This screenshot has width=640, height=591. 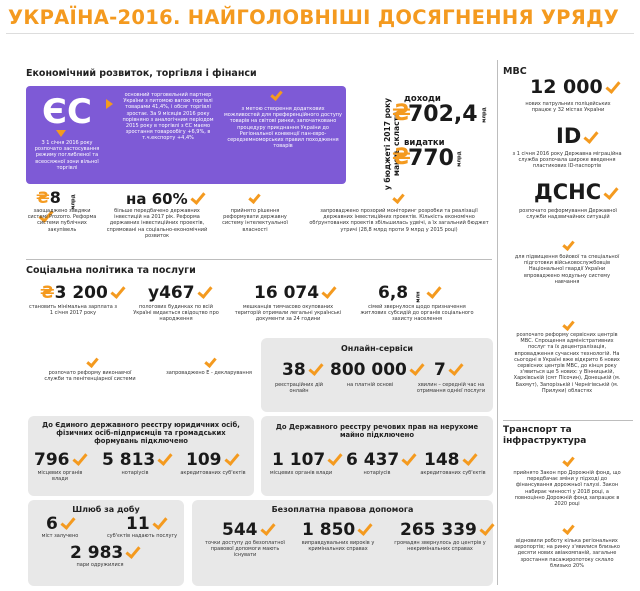 I want to click on road-check-icon, so click(x=567, y=461).